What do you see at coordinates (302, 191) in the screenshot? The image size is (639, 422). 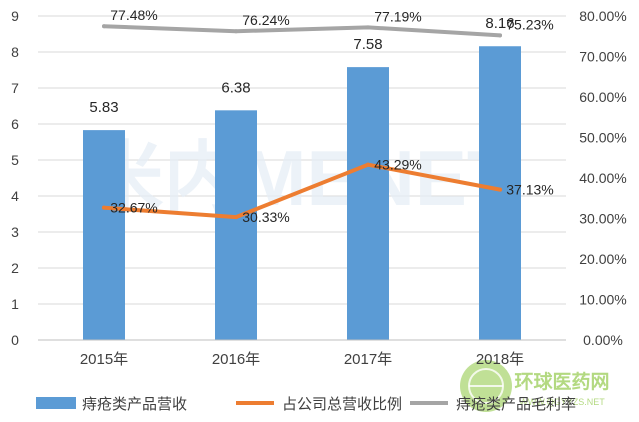 I see `share-of-revenue-line` at bounding box center [302, 191].